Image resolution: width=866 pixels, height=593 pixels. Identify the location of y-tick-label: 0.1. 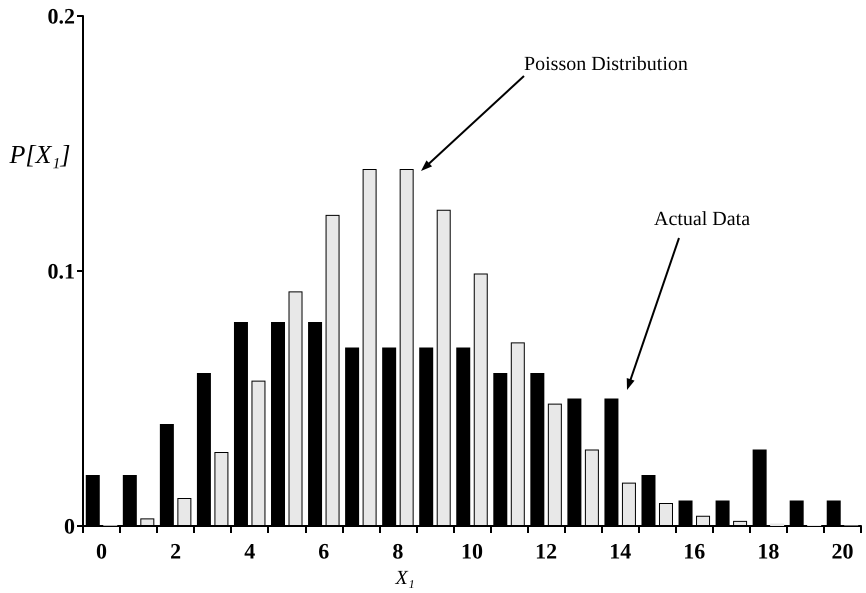
(61, 271).